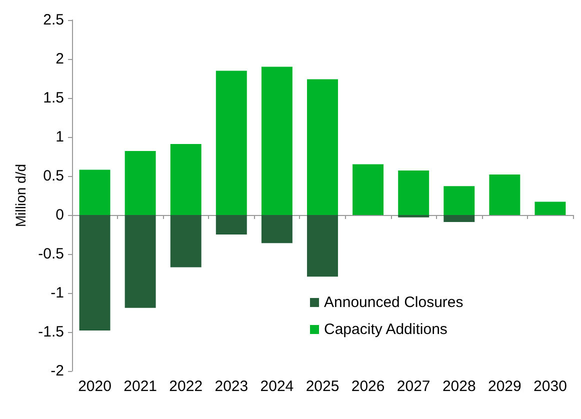  I want to click on x-tick-label: 2022, so click(186, 386).